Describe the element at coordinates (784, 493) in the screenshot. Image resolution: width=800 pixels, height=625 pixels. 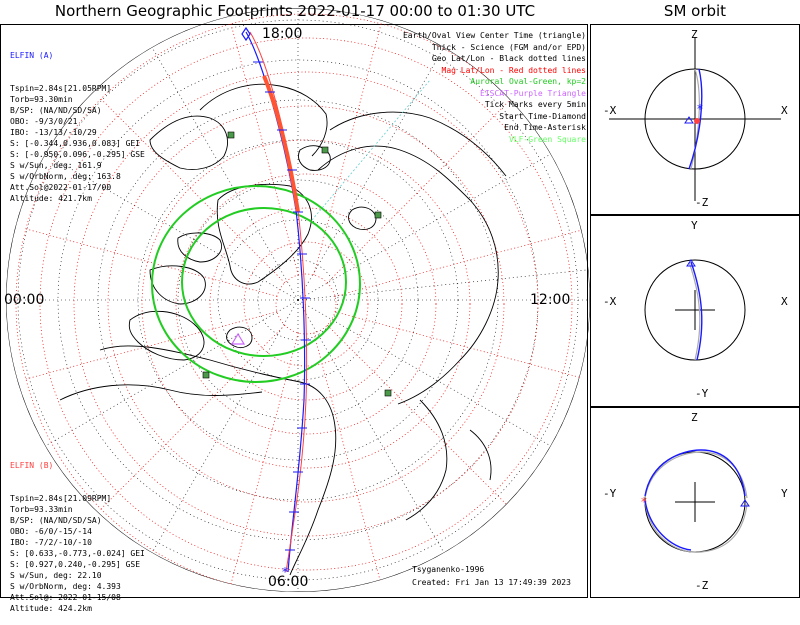
I see `orbit-yz-right-label: Y` at that location.